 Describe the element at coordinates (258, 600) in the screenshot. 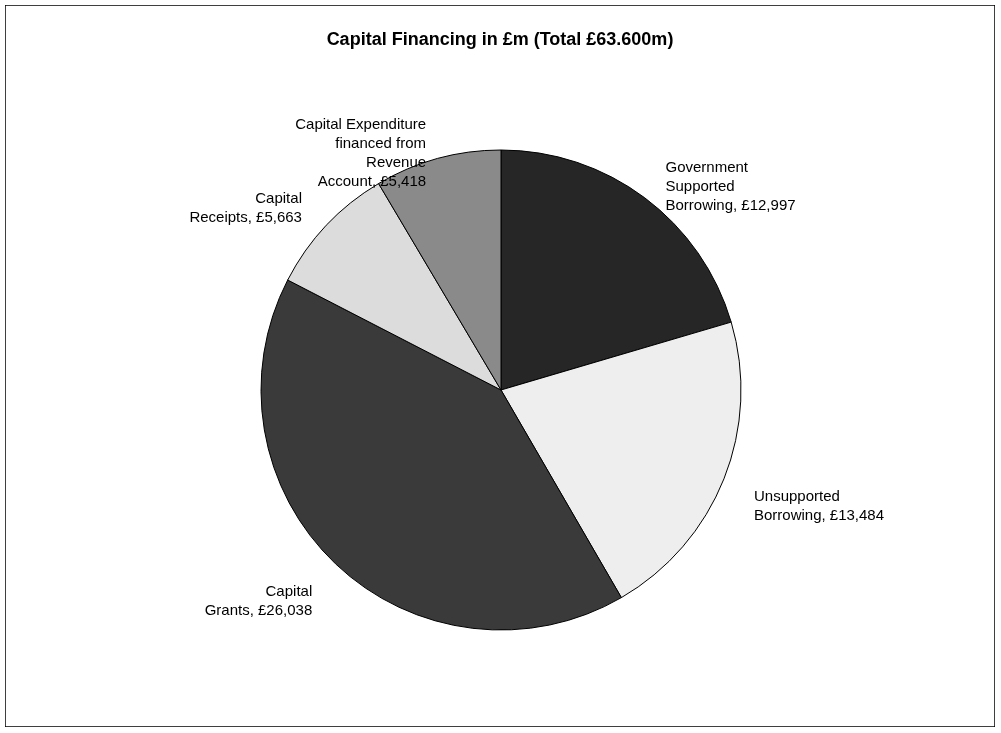

I see `slice-label: Capital Grants, £26,038` at that location.